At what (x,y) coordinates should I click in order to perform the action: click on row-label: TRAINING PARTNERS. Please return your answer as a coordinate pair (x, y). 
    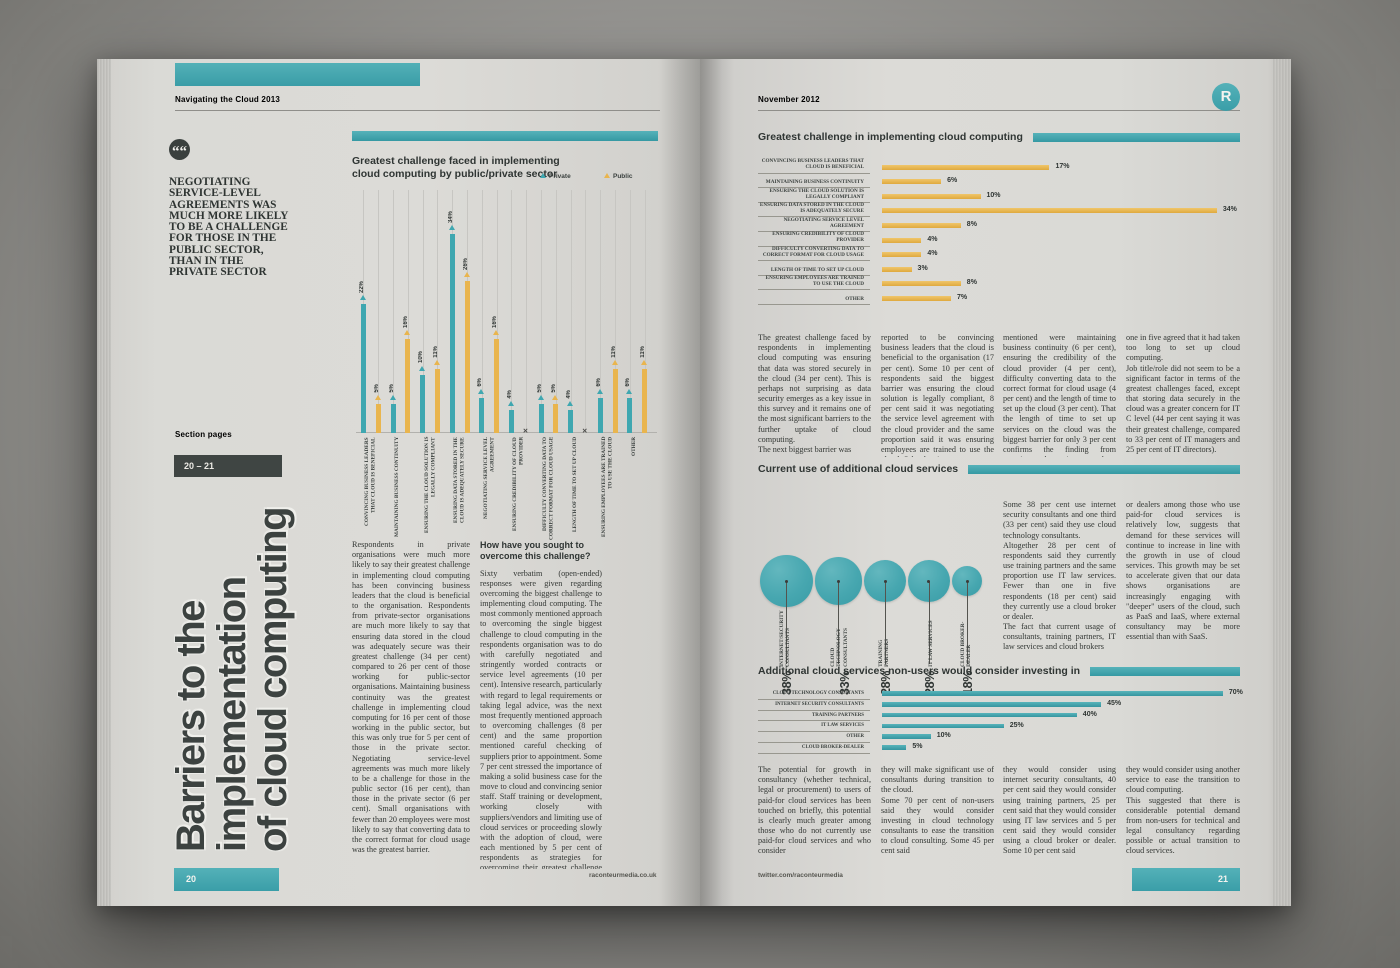
    Looking at the image, I should click on (814, 716).